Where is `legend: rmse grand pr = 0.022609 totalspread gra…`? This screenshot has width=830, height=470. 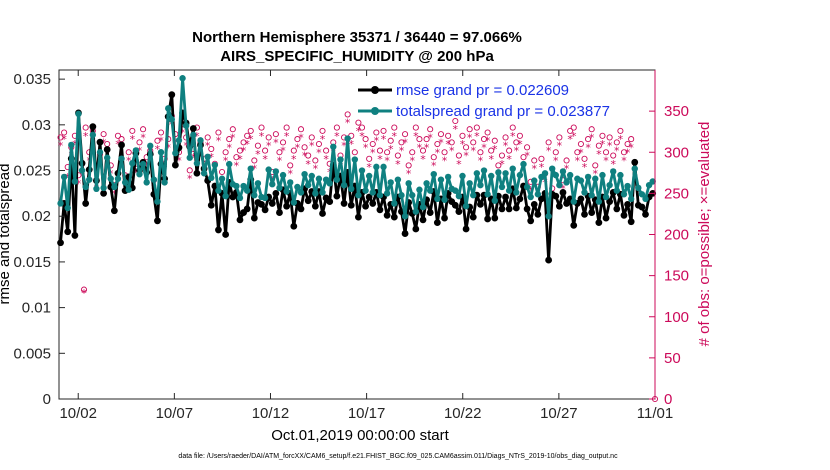
legend: rmse grand pr = 0.022609 totalspread gra… is located at coordinates (484, 101).